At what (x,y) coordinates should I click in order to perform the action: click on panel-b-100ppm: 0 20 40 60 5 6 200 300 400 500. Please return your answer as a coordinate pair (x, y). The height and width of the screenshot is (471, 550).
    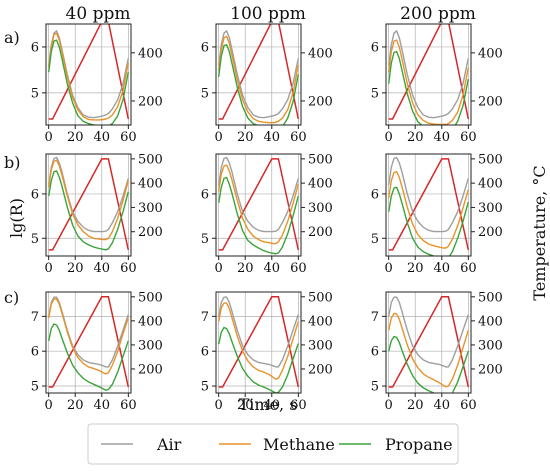
    Looking at the image, I should click on (267, 214).